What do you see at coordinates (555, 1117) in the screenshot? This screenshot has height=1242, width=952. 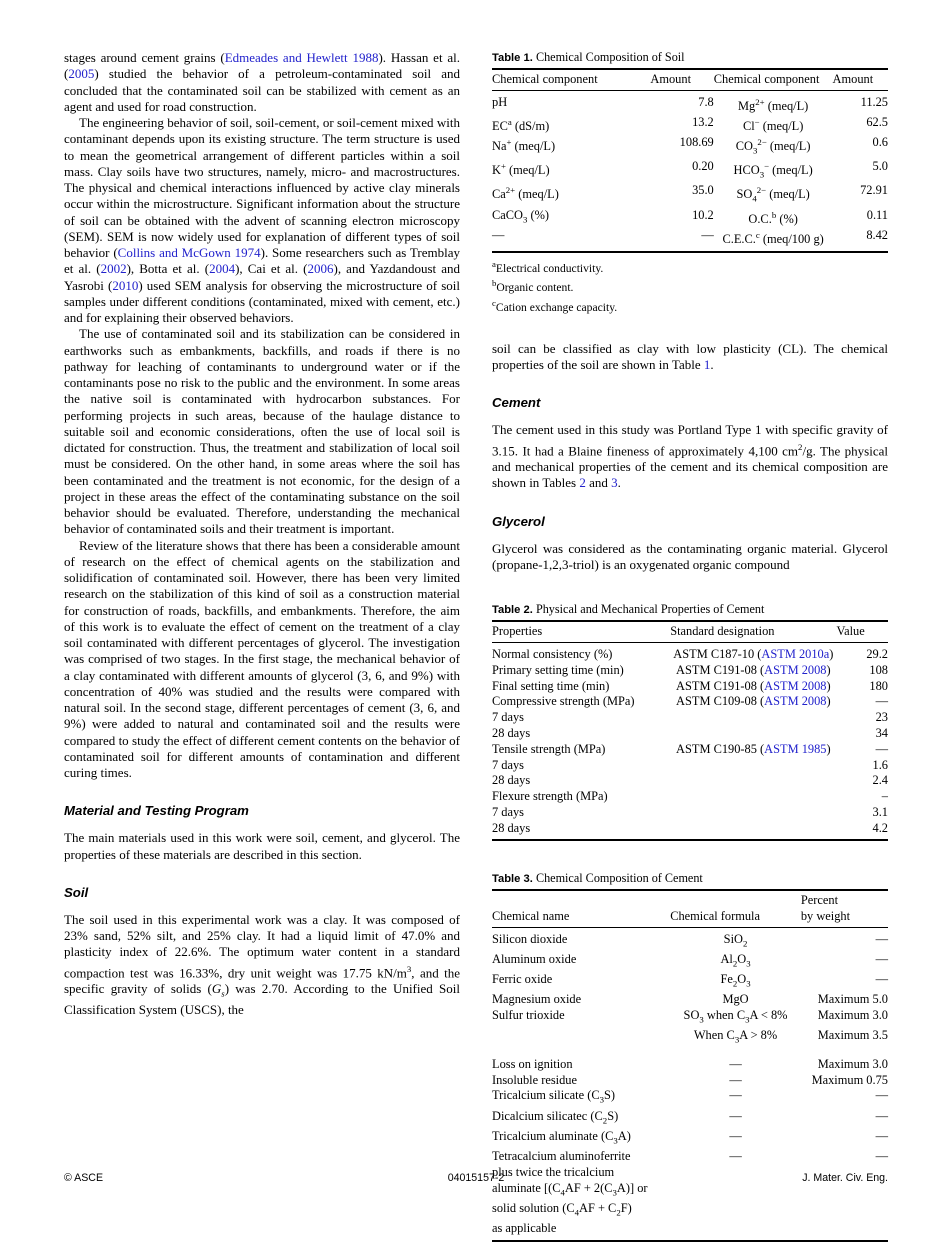 I see `table-3-cell-name: Dicalcium silicatec (C2S)` at bounding box center [555, 1117].